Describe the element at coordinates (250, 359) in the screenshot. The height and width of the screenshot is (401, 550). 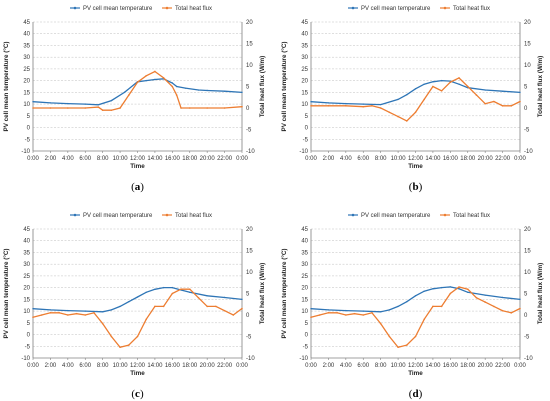
I see `y-right-tick-label: -10` at that location.